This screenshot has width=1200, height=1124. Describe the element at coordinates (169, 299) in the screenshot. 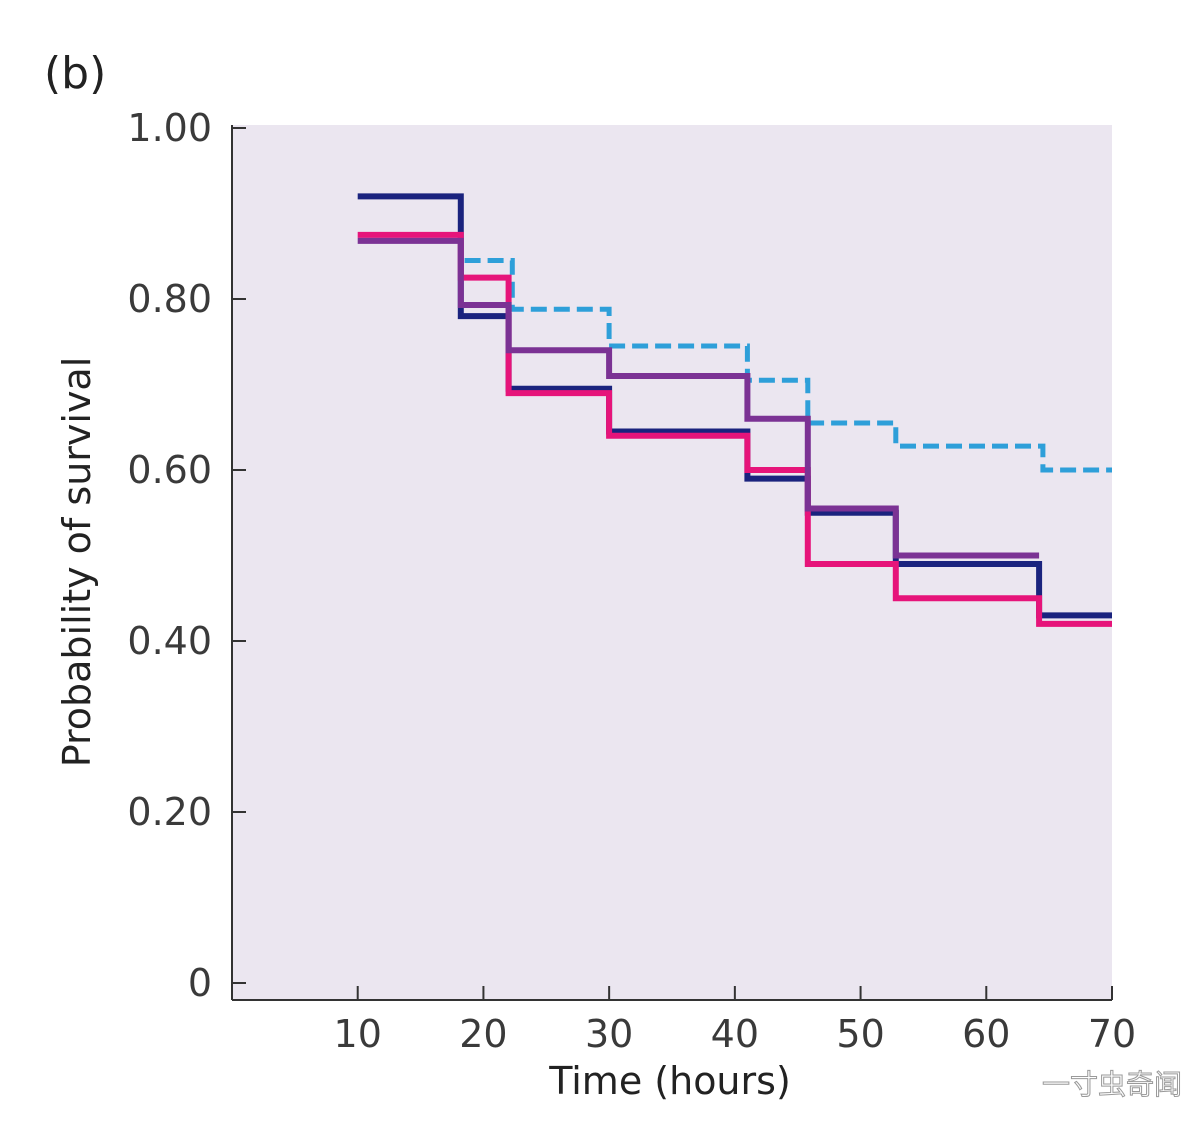

I see `y-tick-label: 0.80` at that location.